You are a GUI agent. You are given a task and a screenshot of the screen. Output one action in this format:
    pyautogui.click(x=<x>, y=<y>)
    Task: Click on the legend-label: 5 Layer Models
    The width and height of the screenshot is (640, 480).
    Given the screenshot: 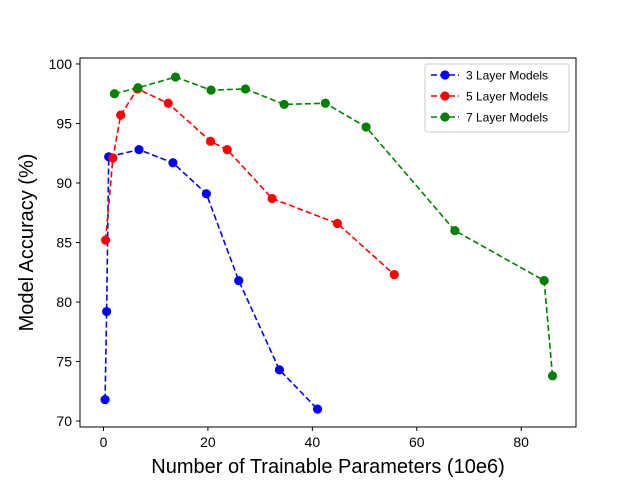 What is the action you would take?
    pyautogui.click(x=507, y=97)
    